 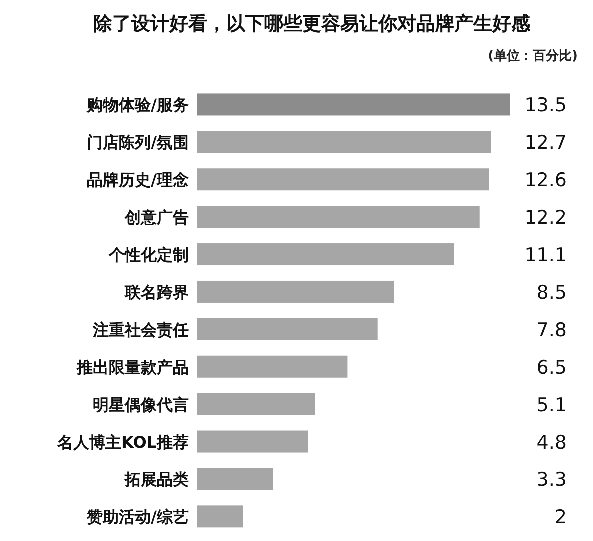 What do you see at coordinates (551, 443) in the screenshot?
I see `data-label: 4.8` at bounding box center [551, 443].